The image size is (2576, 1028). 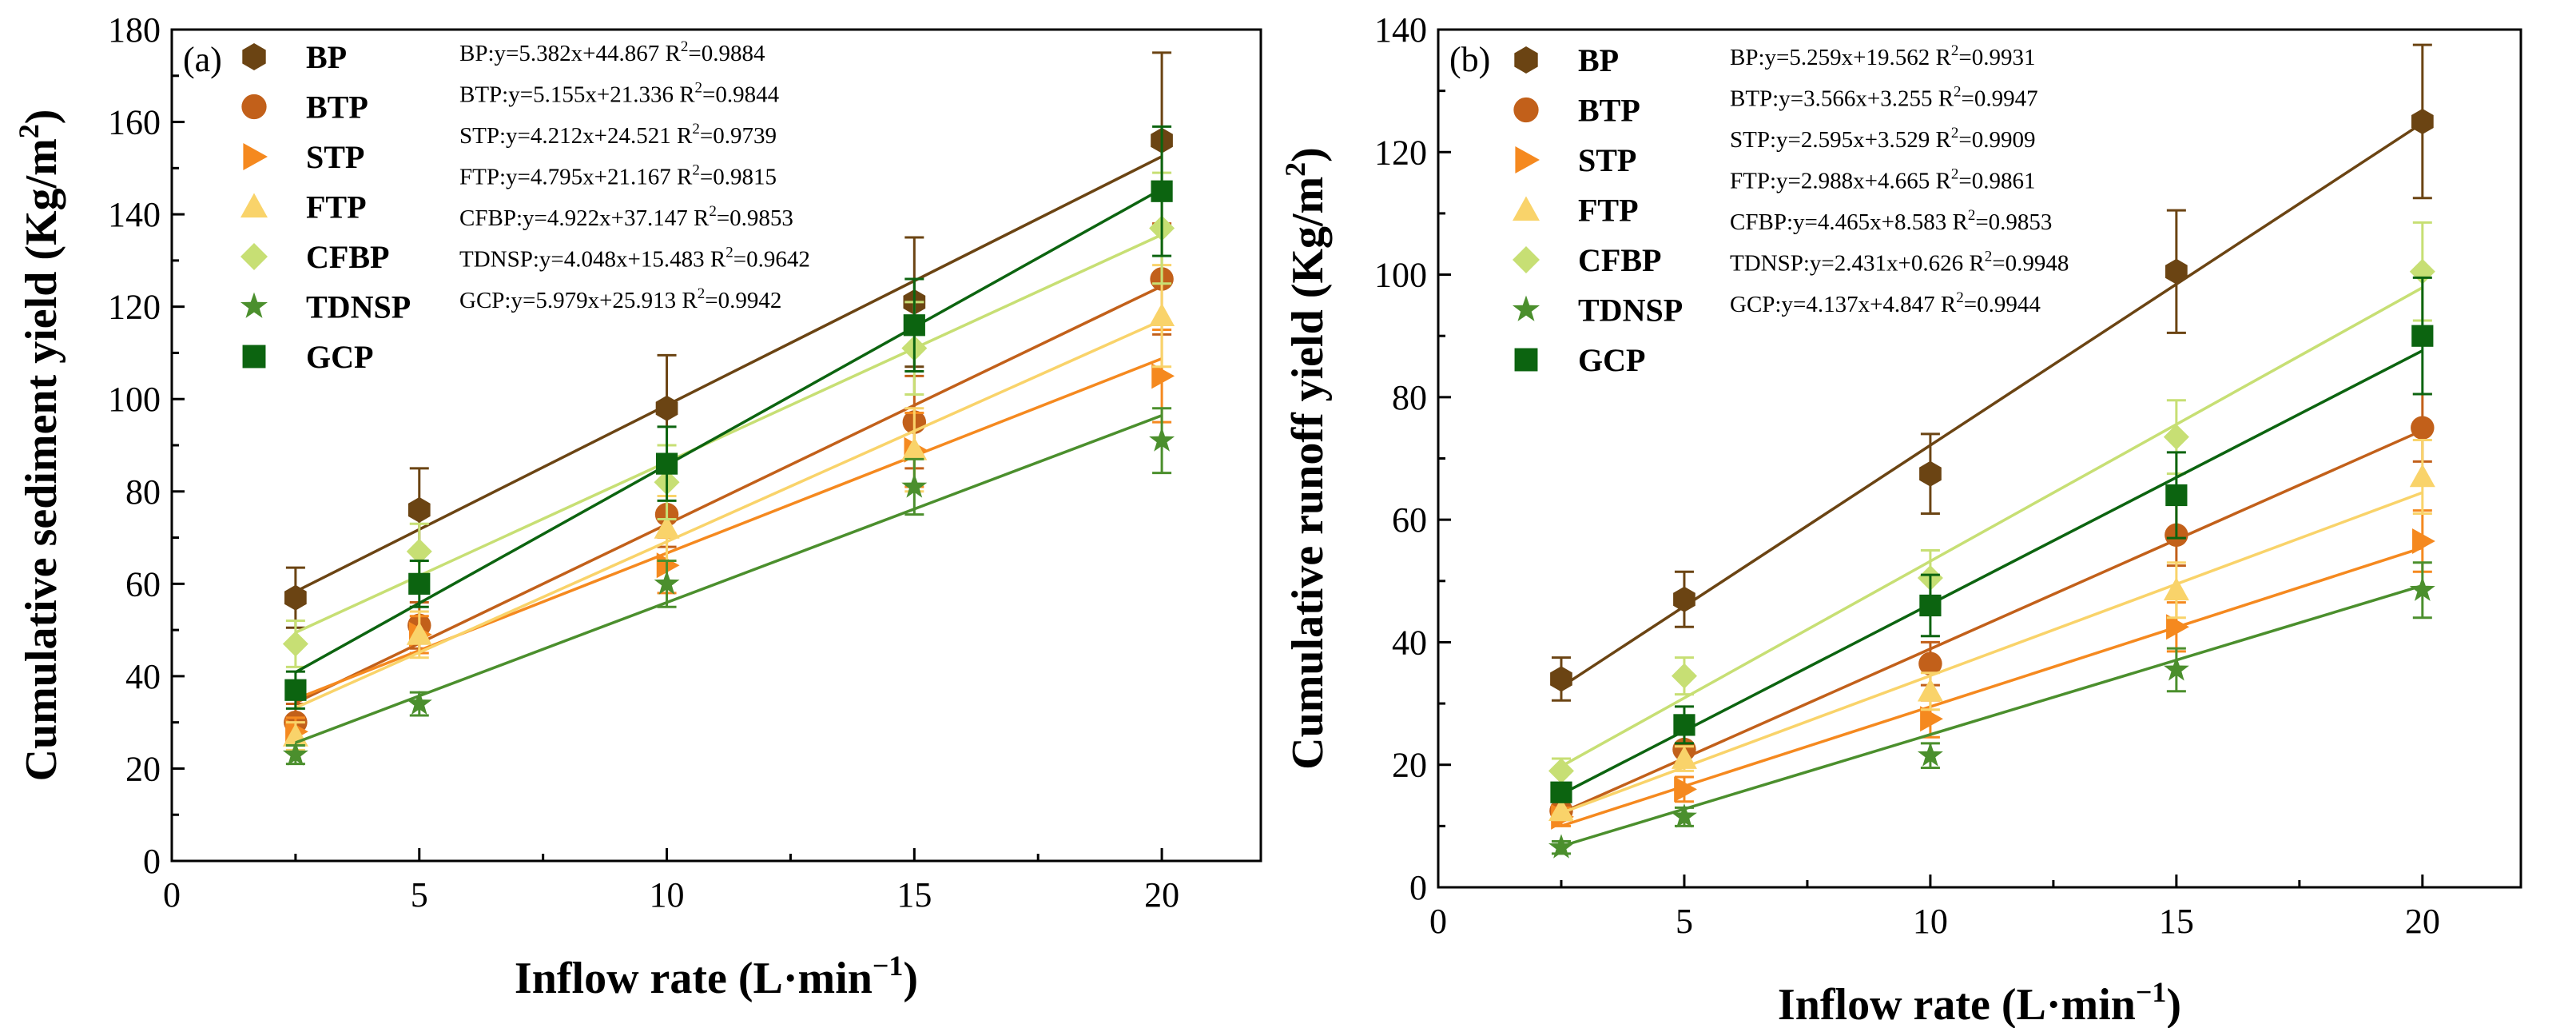 I want to click on equation-r2: =0.9642, so click(x=771, y=260).